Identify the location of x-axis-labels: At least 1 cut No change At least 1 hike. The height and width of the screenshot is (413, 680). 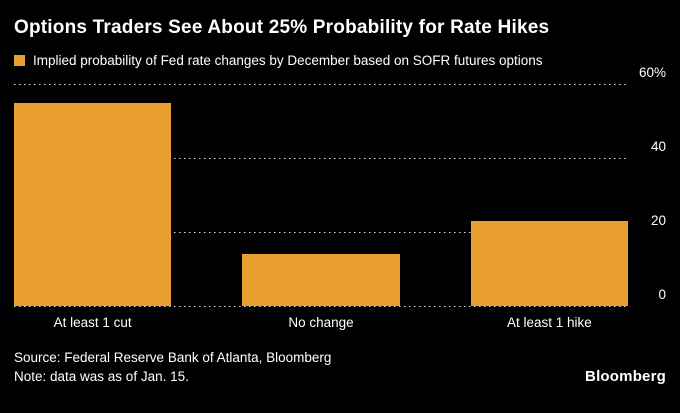
(321, 322).